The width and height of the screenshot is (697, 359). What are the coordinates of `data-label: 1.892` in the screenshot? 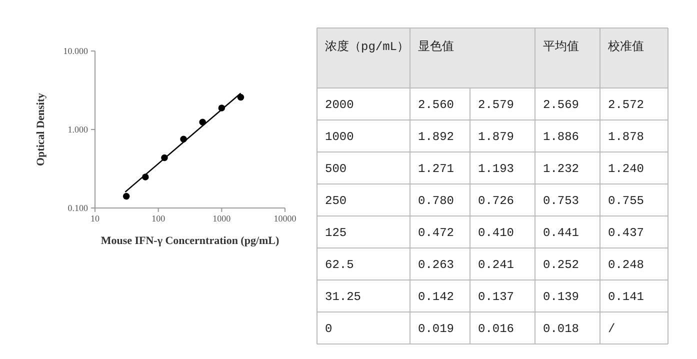 It's located at (436, 137).